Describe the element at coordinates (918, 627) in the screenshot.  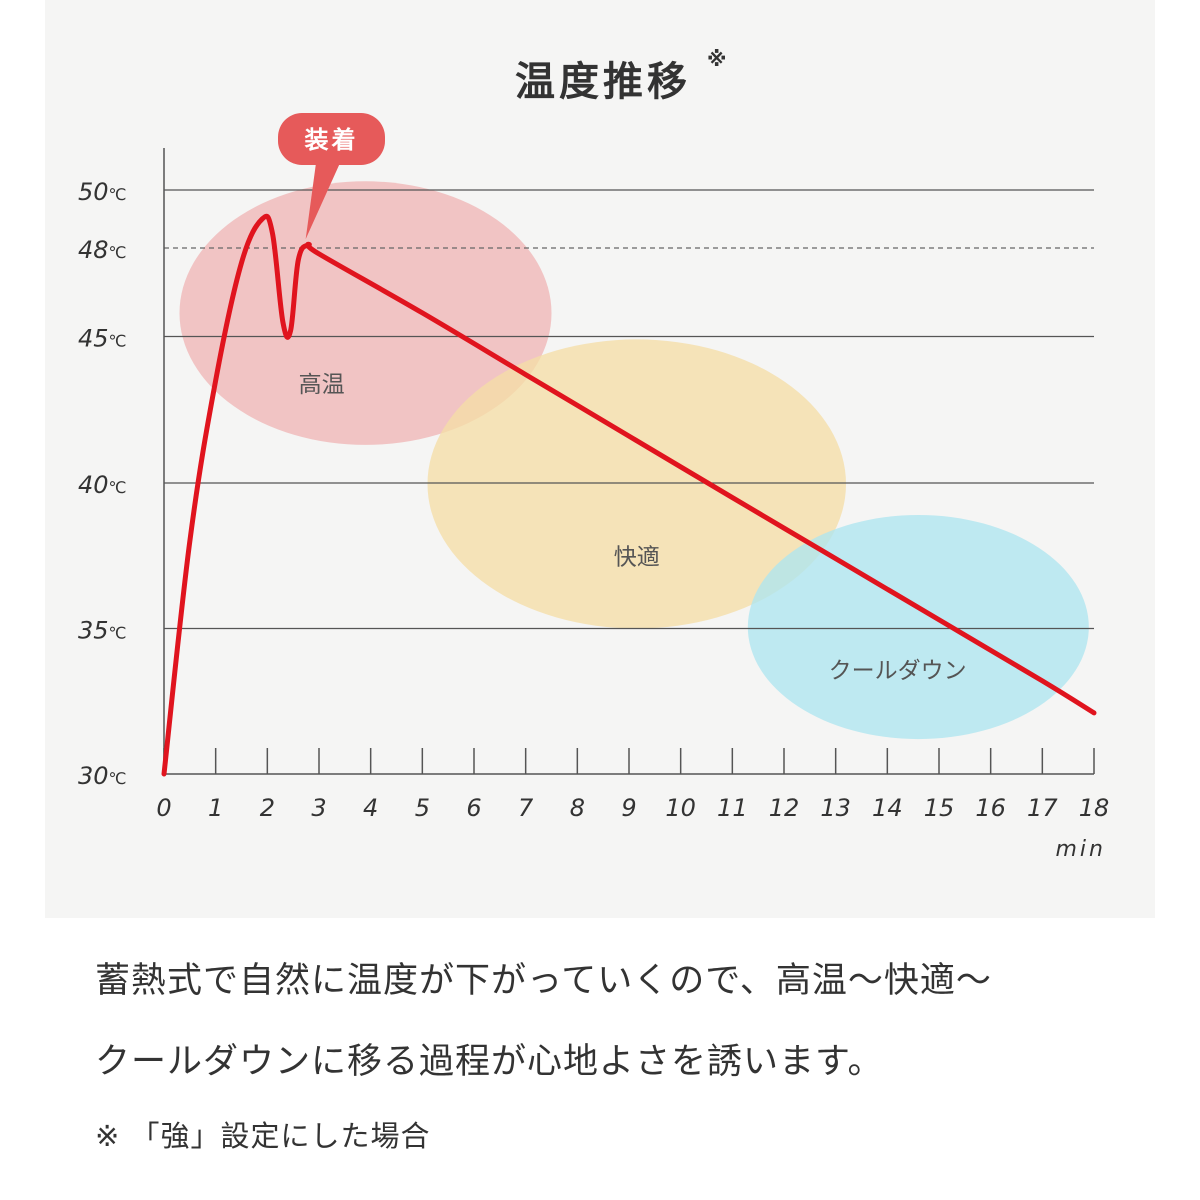
I see `zone-2-ellipse` at that location.